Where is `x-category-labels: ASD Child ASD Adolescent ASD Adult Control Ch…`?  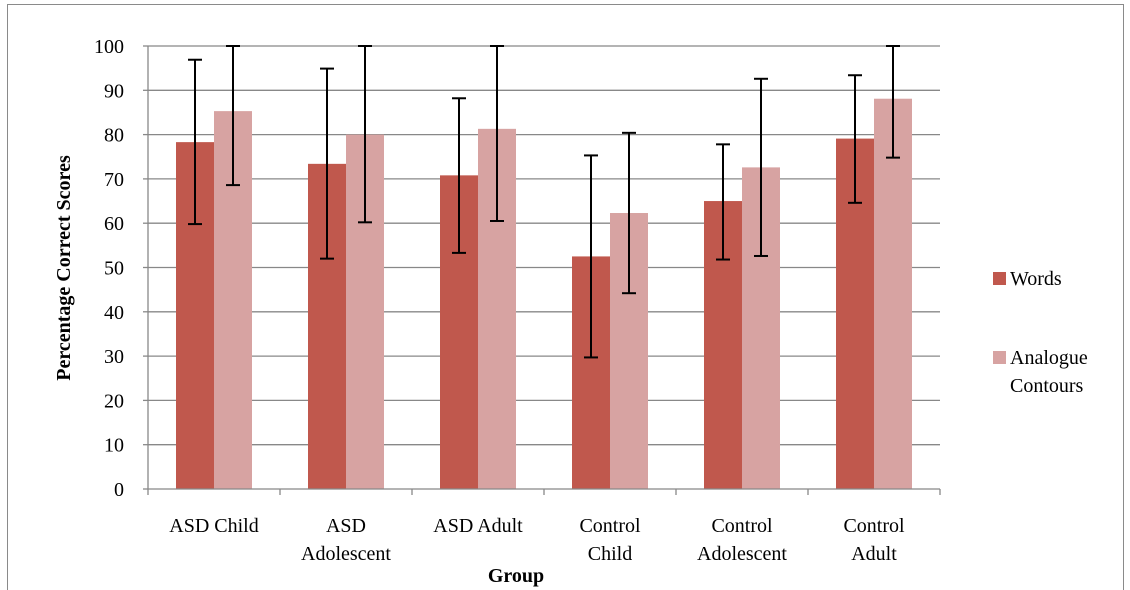 x-category-labels: ASD Child ASD Adolescent ASD Adult Control Ch… is located at coordinates (537, 540).